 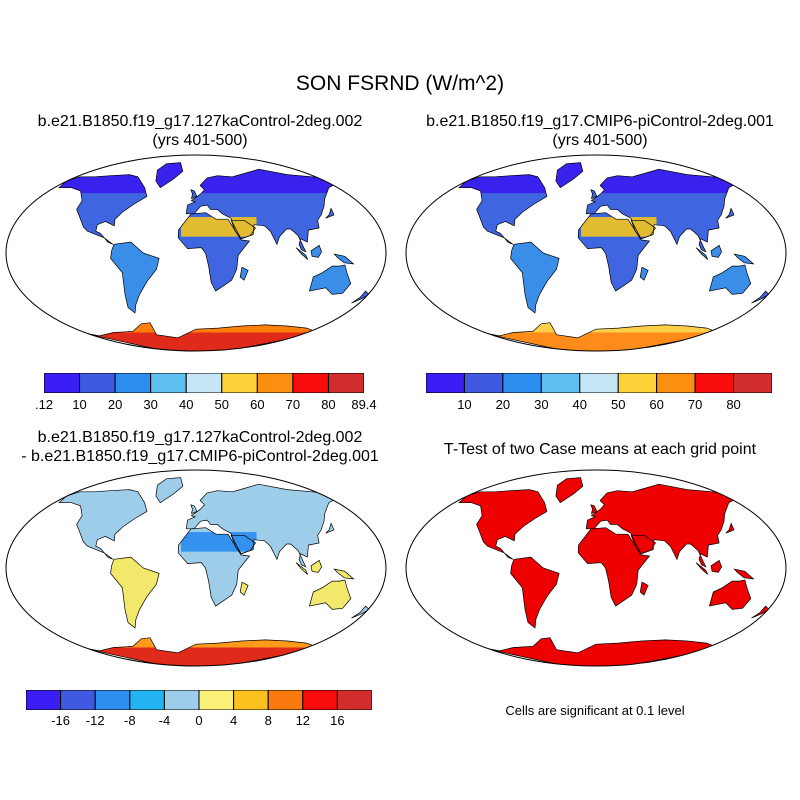 What do you see at coordinates (233, 720) in the screenshot?
I see `colorbar-tick-label: 4` at bounding box center [233, 720].